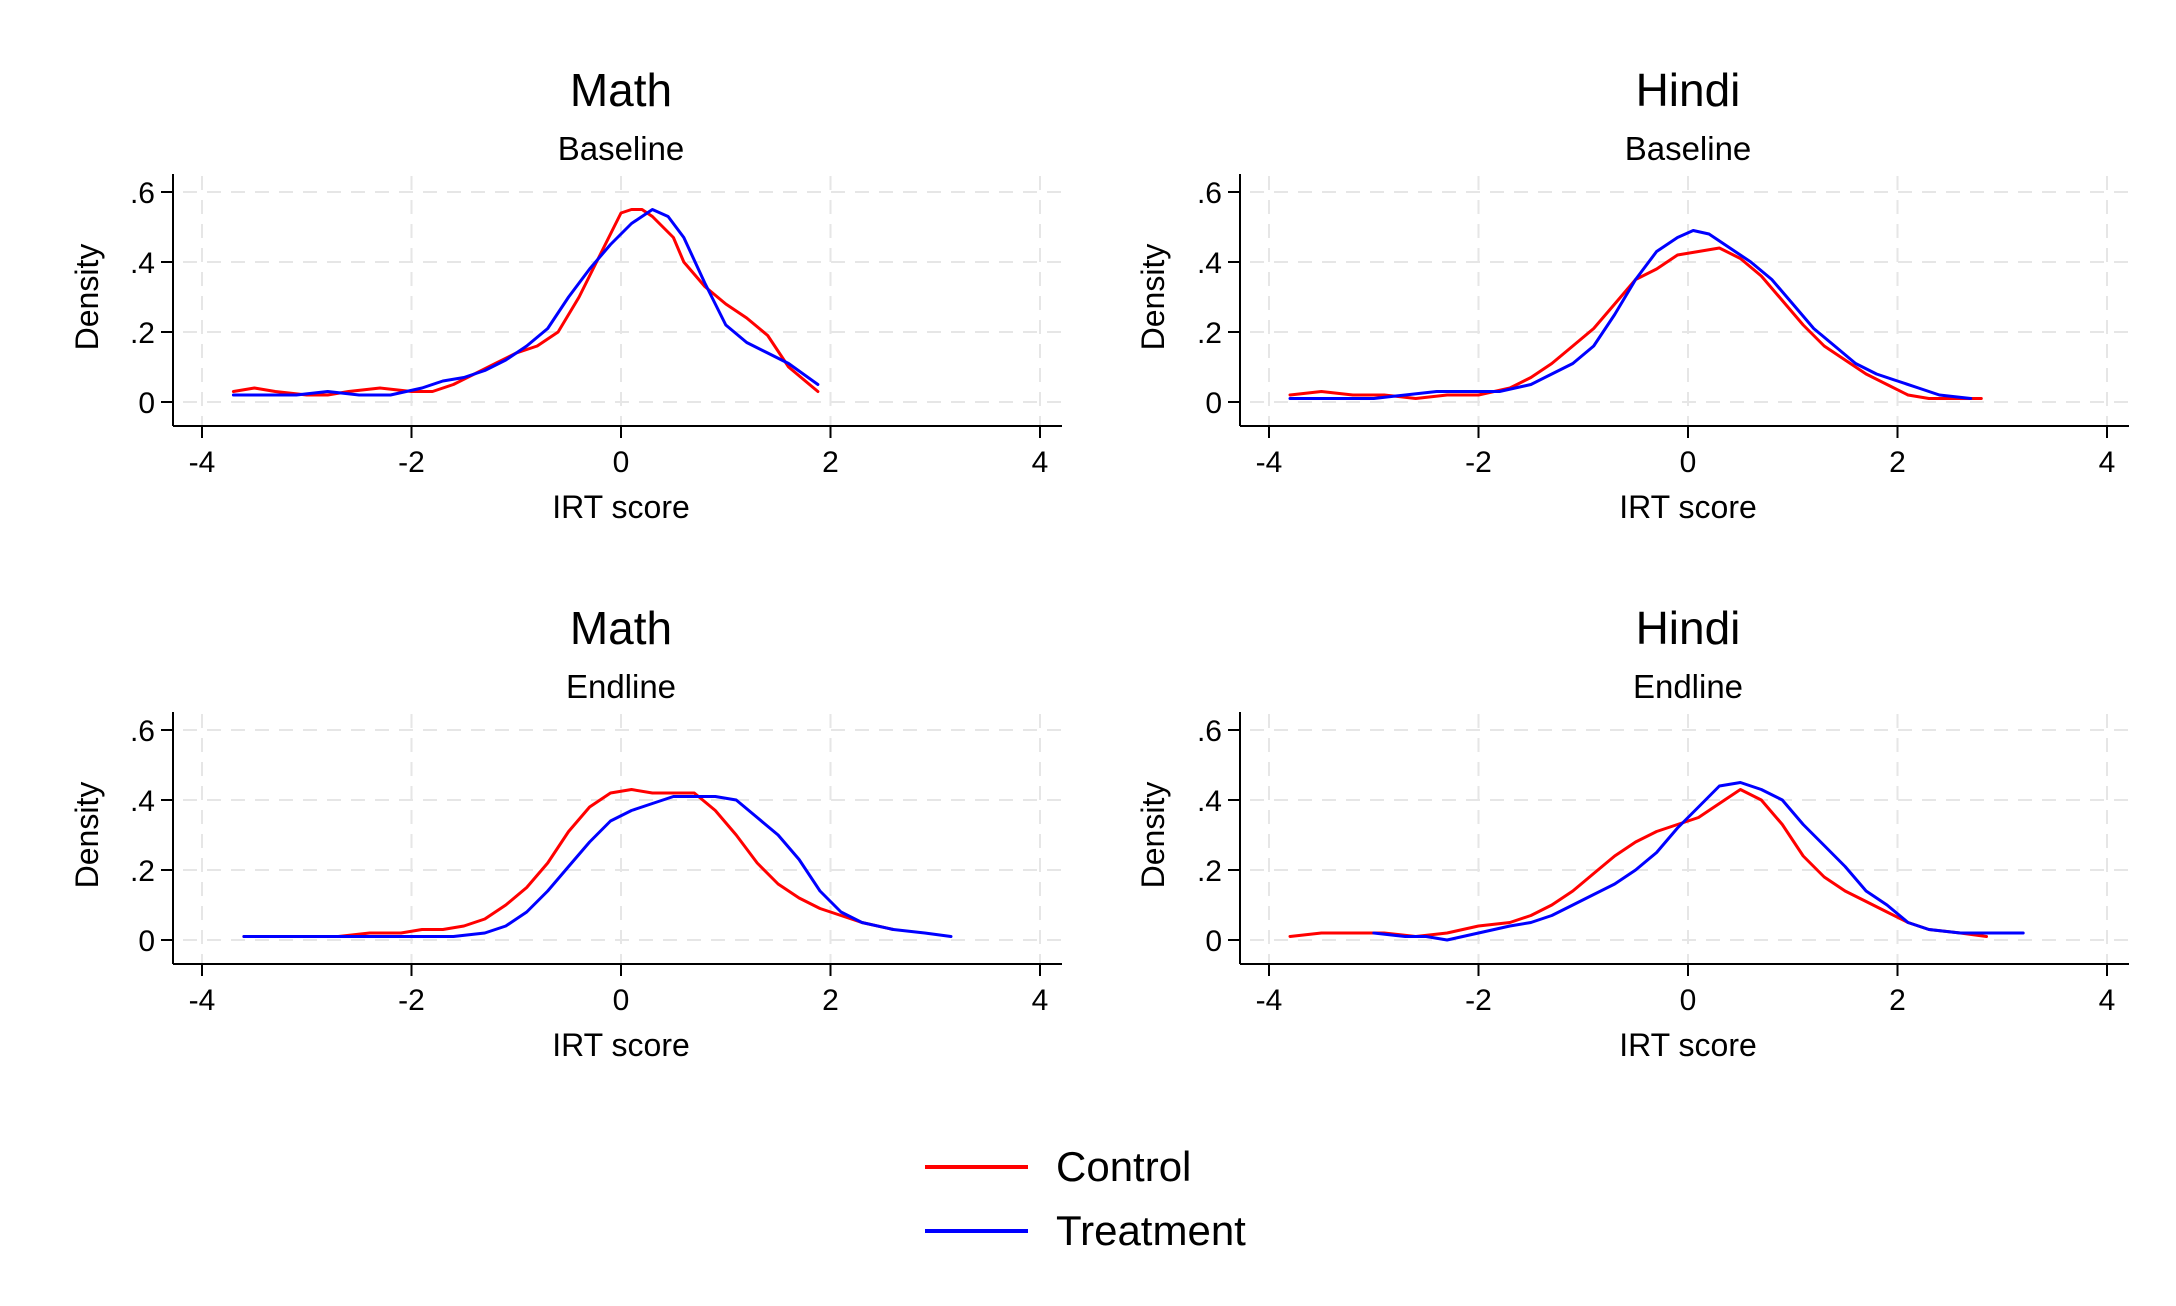 This screenshot has height=1306, width=2176. I want to click on legend-treatment-label: Treatment, so click(1151, 1230).